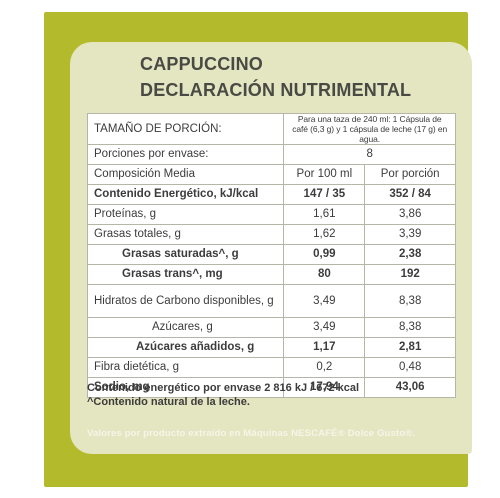  I want to click on value-per100: 17,94, so click(324, 387).